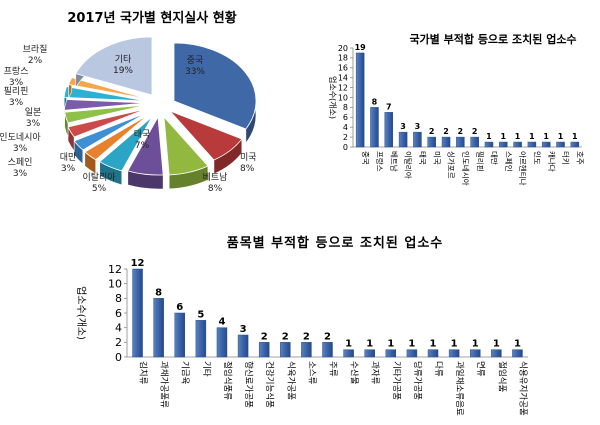 This screenshot has height=425, width=600. Describe the element at coordinates (35, 49) in the screenshot. I see `pie-slice-label: 브라질` at that location.